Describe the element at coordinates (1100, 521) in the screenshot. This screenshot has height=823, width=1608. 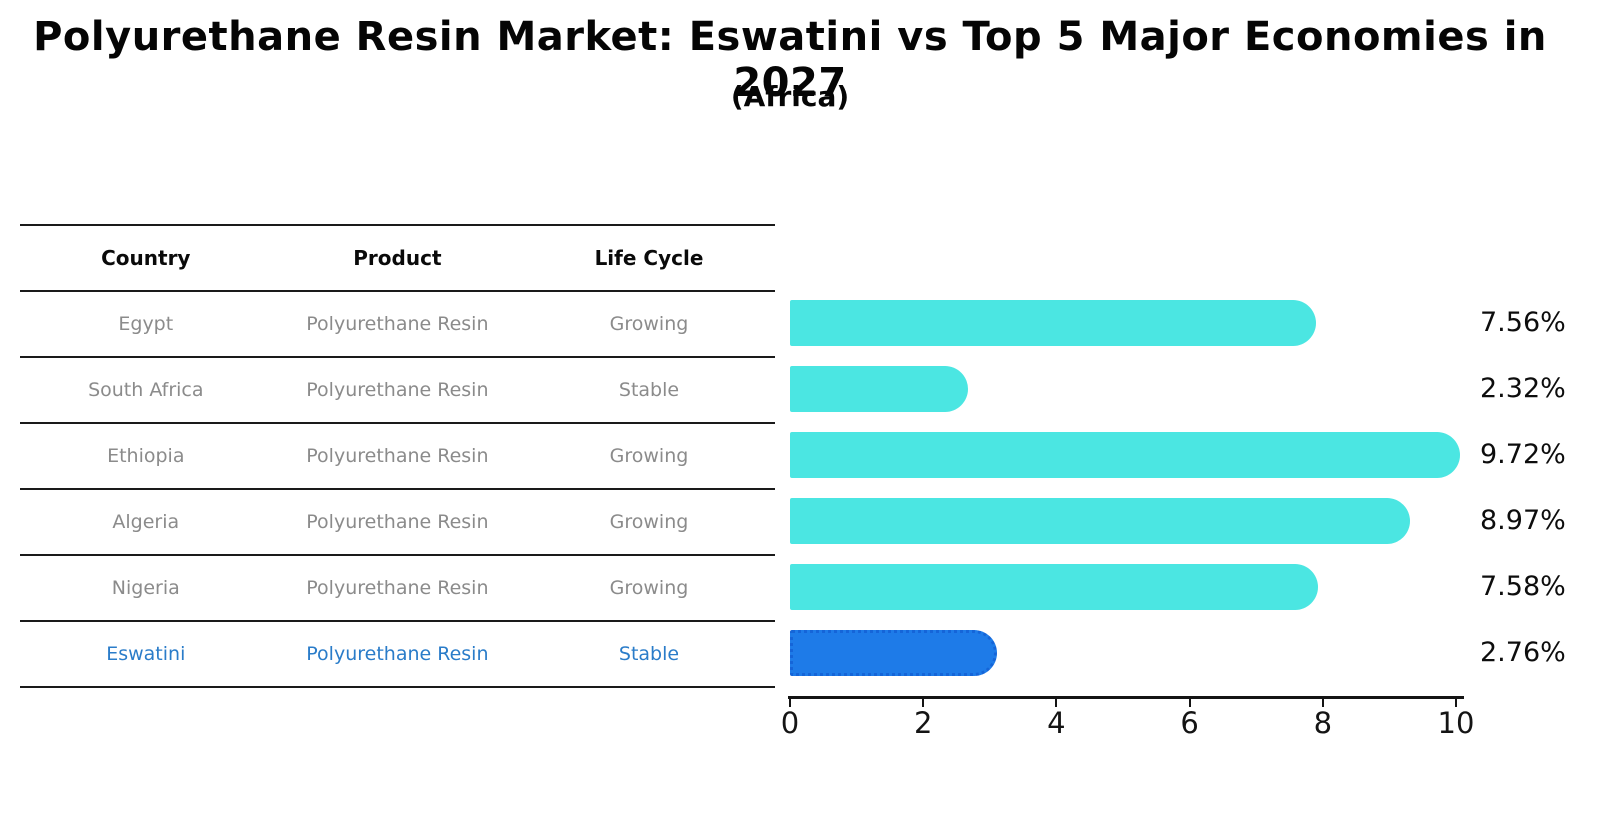
I see `bar-algeria` at that location.